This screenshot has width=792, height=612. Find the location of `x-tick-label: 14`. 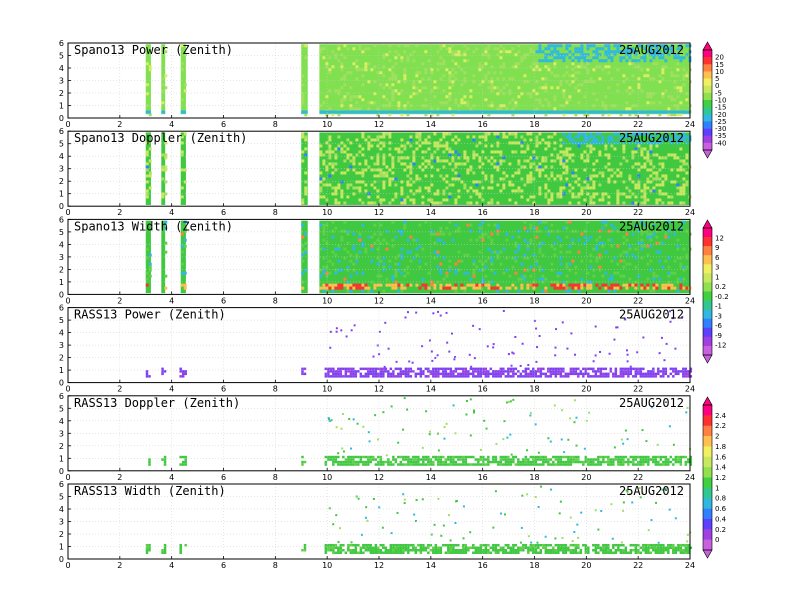

x-tick-label: 14 is located at coordinates (431, 212).